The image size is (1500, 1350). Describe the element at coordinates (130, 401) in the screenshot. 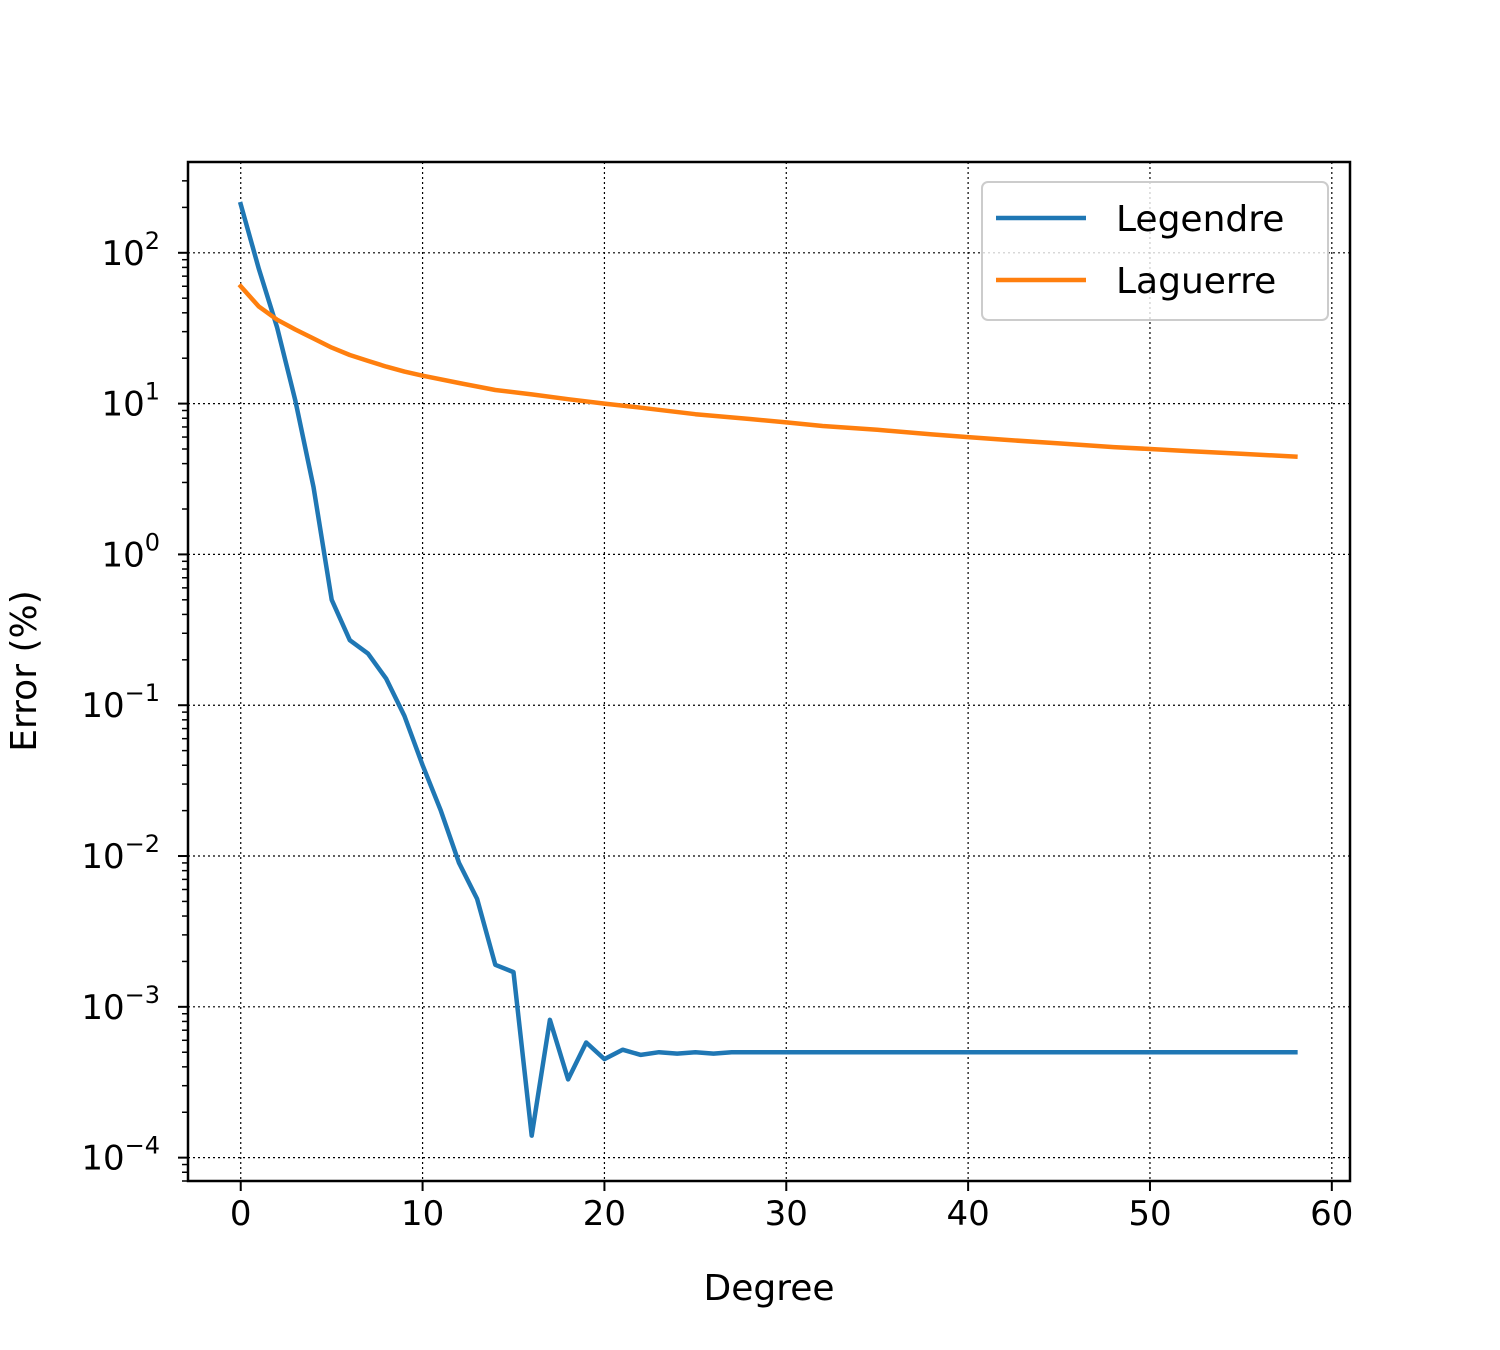

I see `y-tick-label: 10¹` at that location.